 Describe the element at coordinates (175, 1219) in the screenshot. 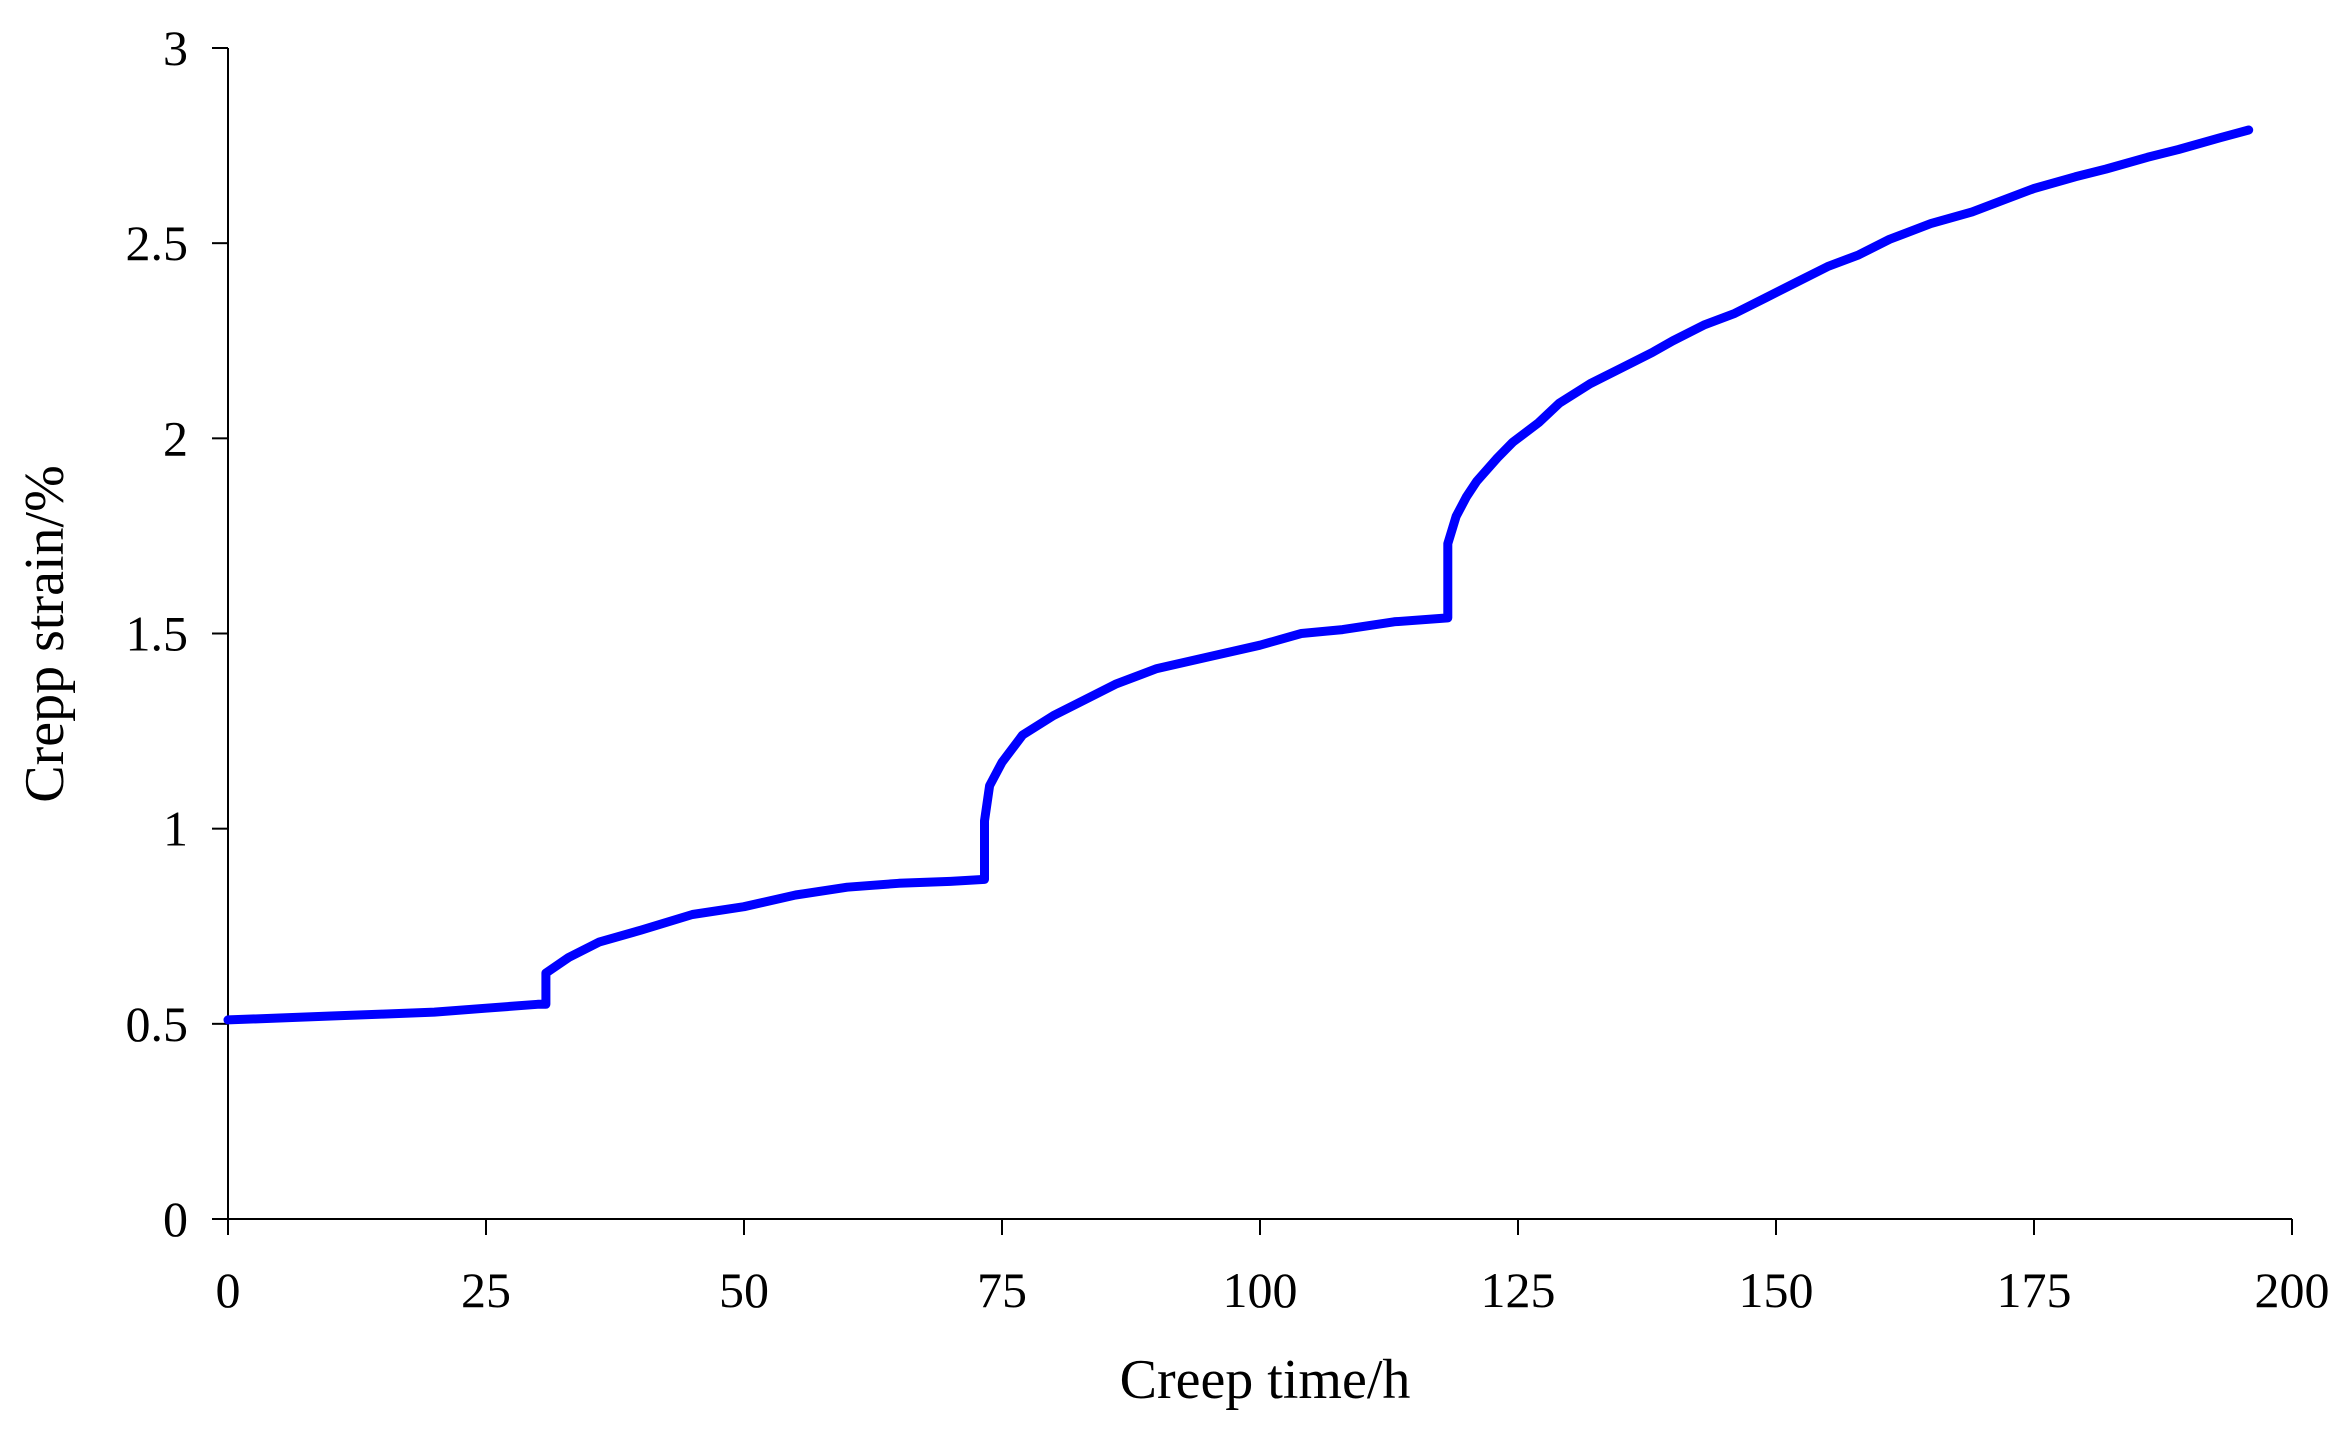

I see `y-tick-label-0: 0` at that location.